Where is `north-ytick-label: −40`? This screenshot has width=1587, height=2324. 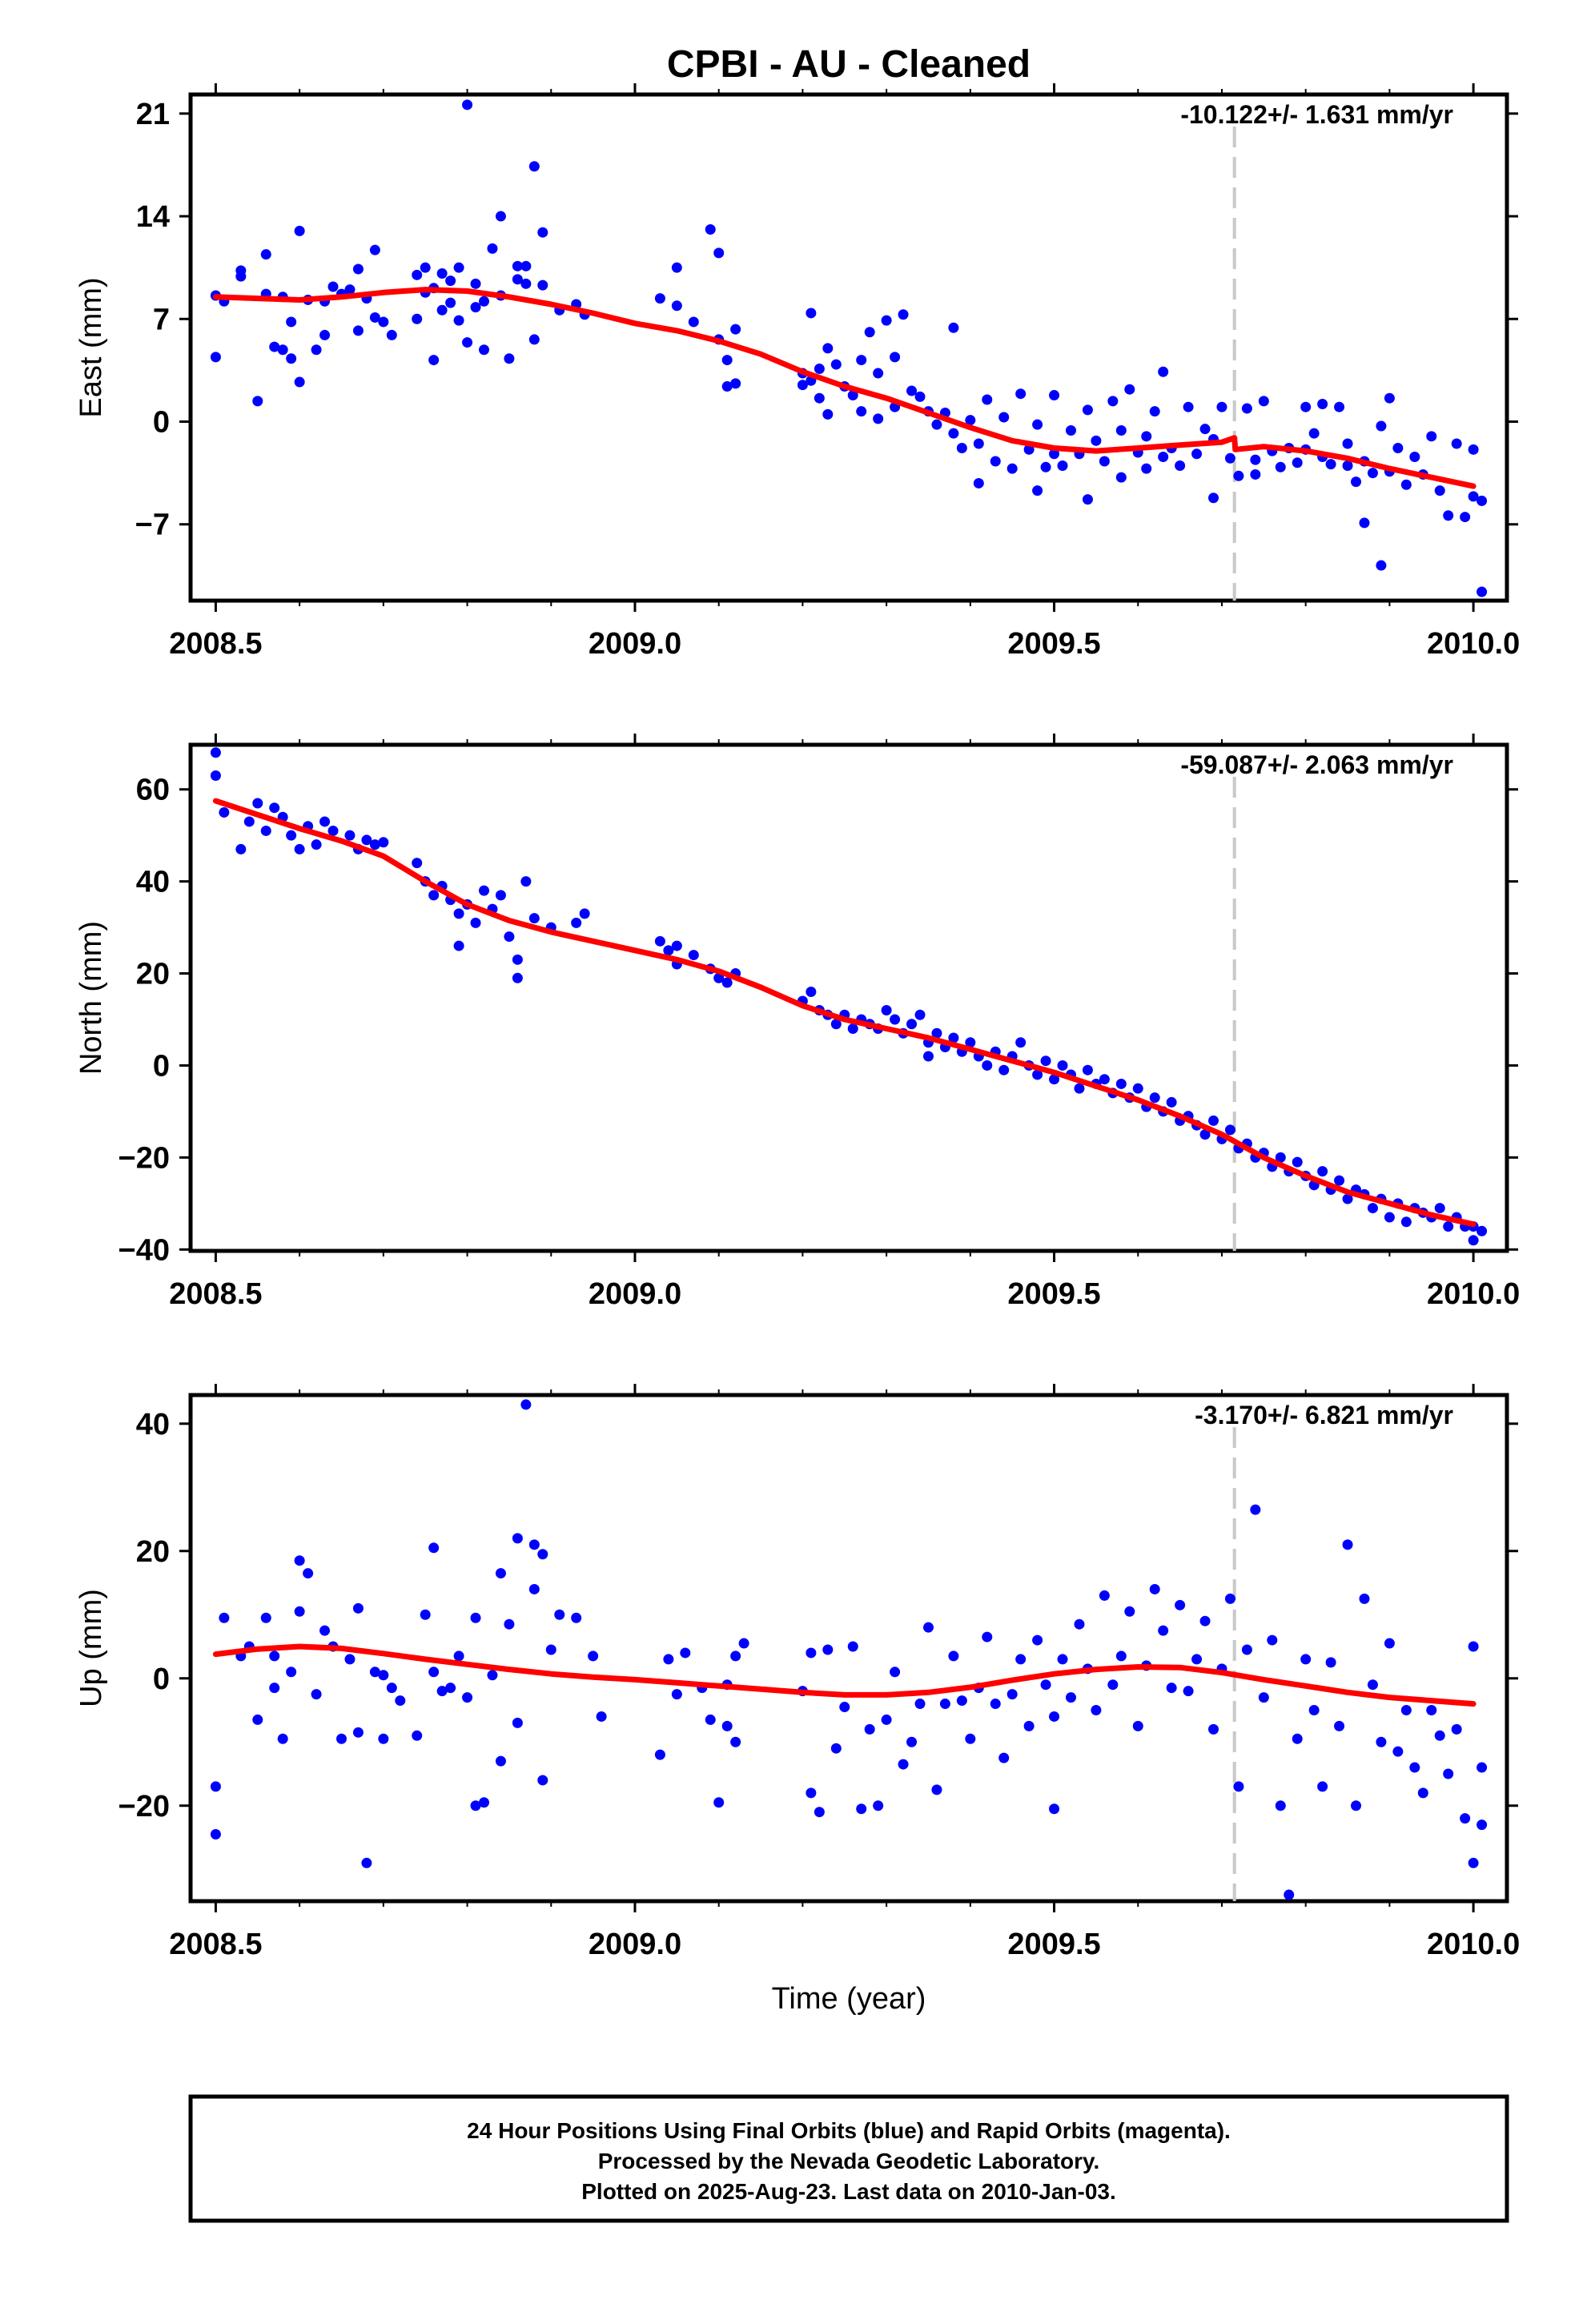
north-ytick-label: −40 is located at coordinates (144, 1250).